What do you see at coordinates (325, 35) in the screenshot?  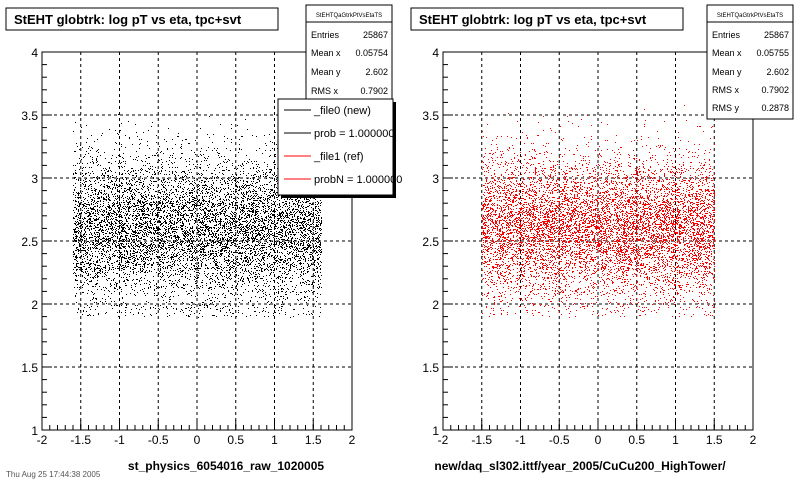 I see `left-stats-label: Entries` at bounding box center [325, 35].